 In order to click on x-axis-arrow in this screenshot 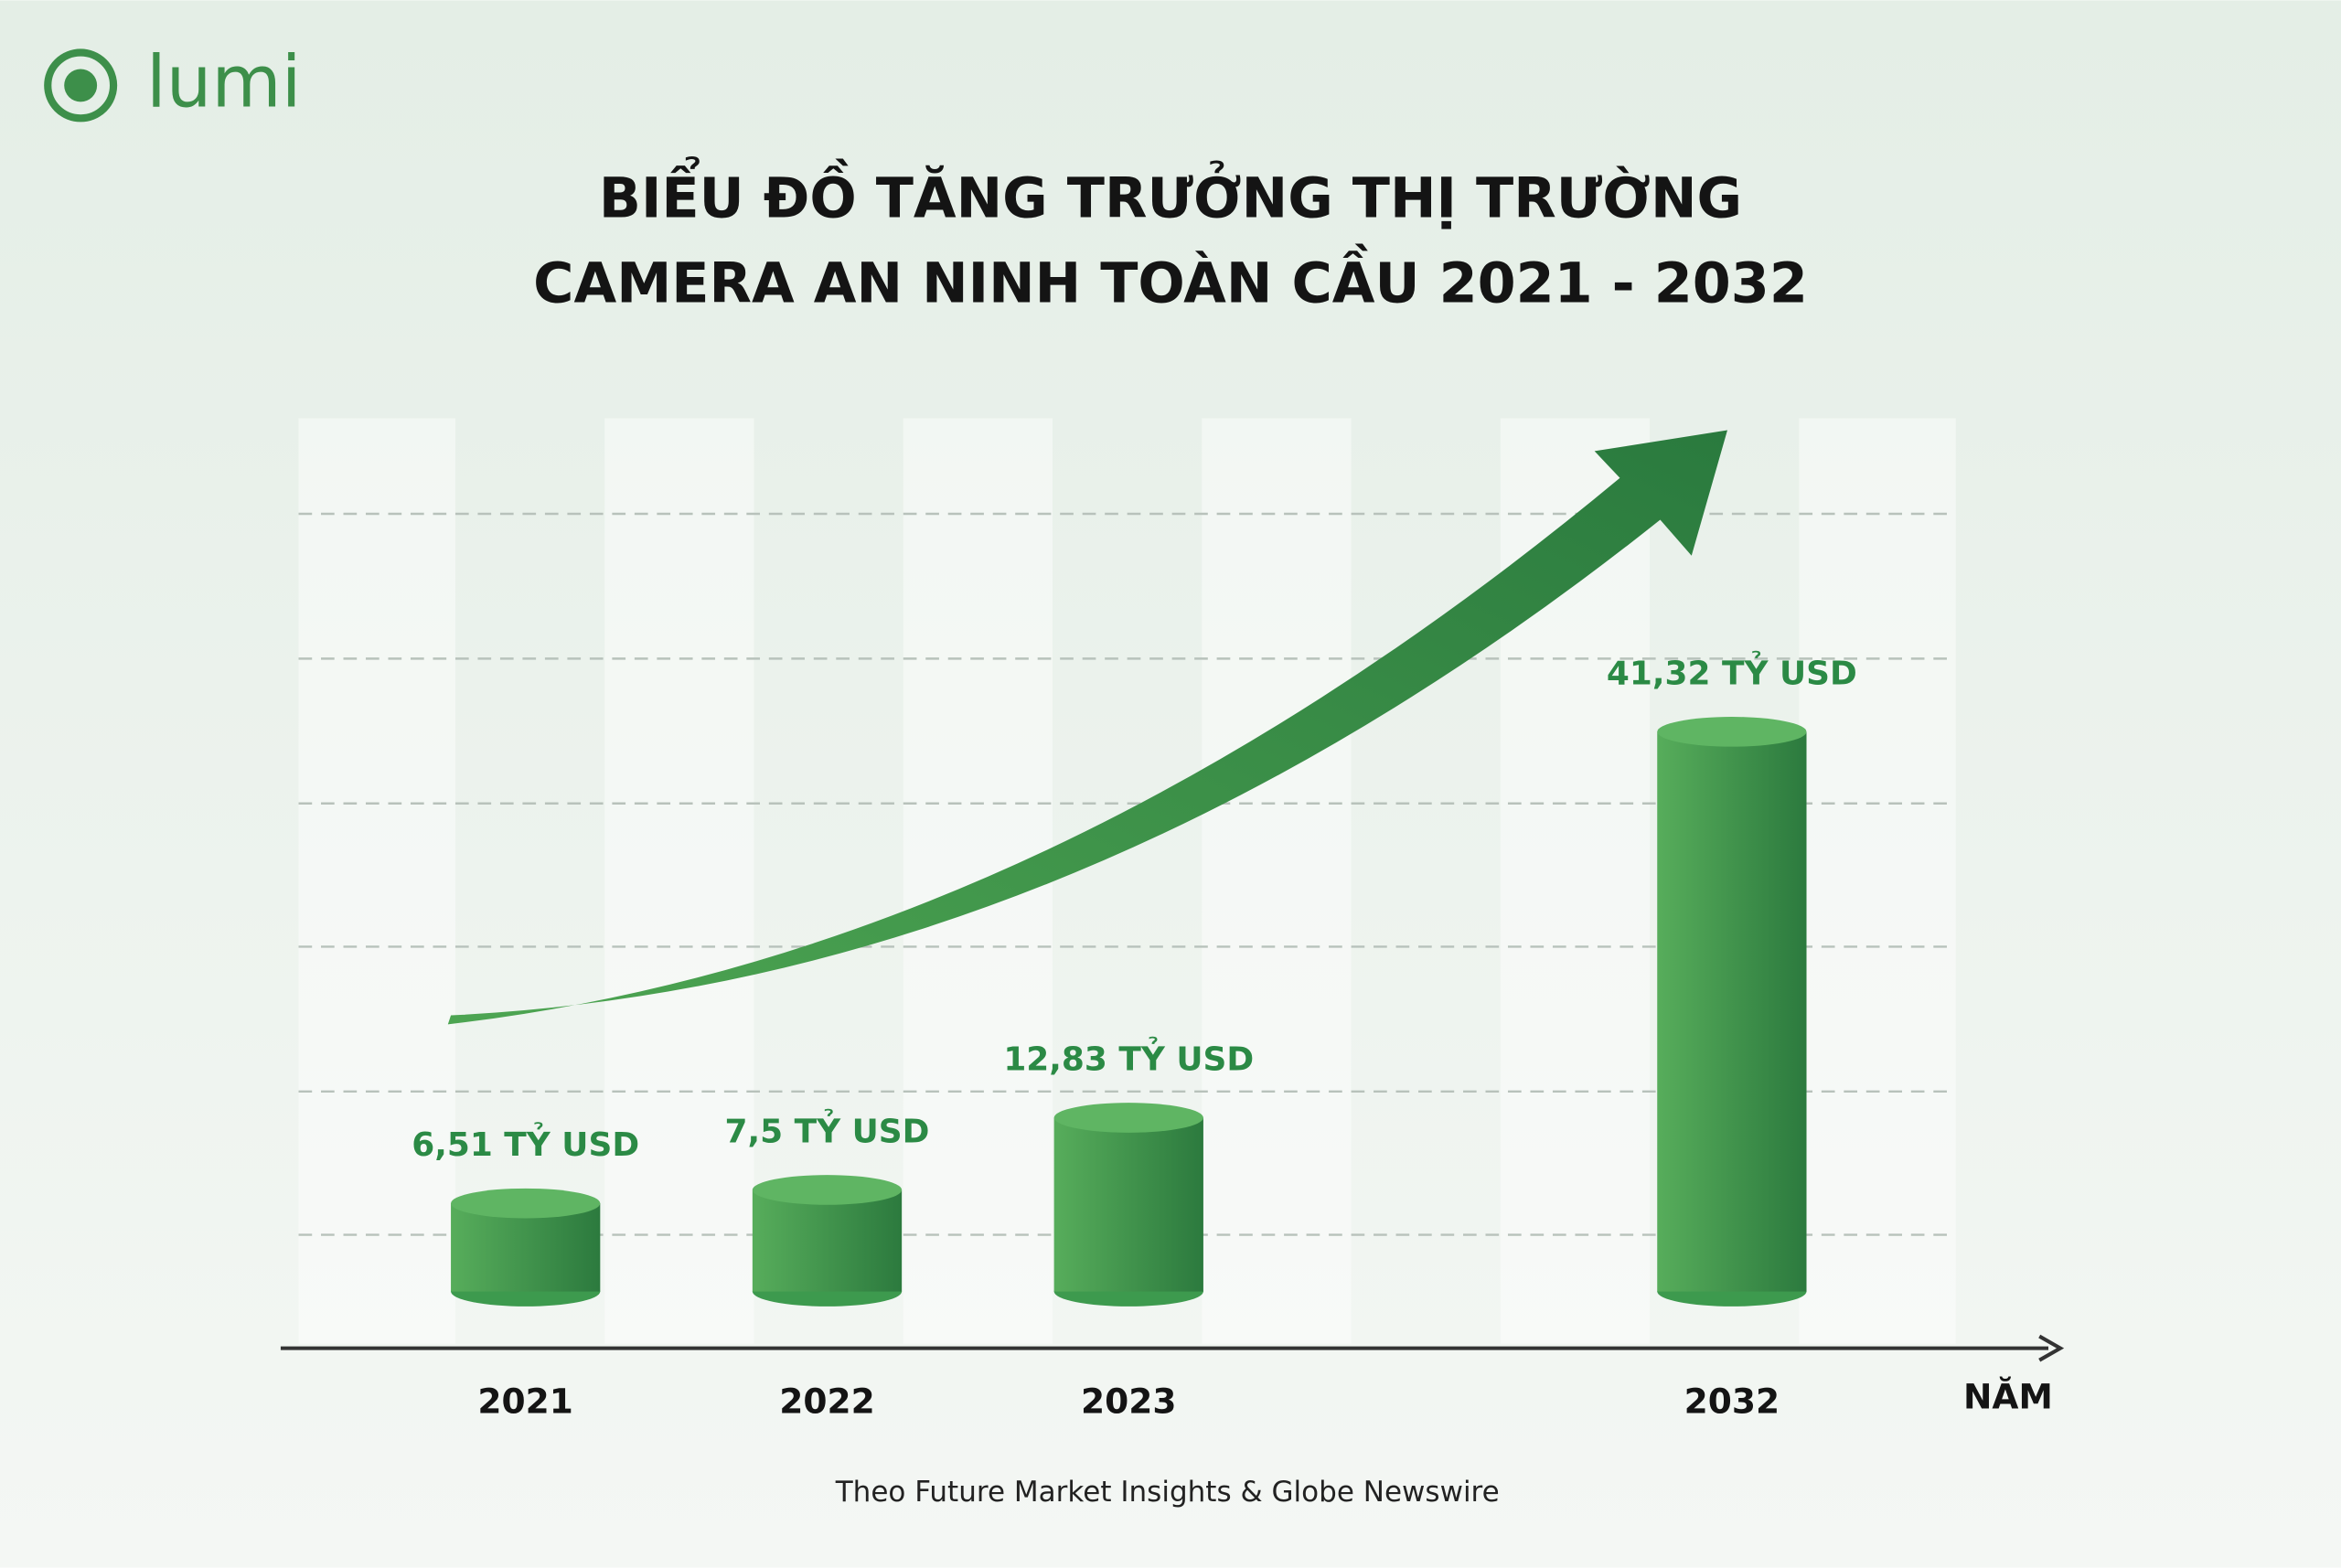, I will do `click(2051, 1348)`.